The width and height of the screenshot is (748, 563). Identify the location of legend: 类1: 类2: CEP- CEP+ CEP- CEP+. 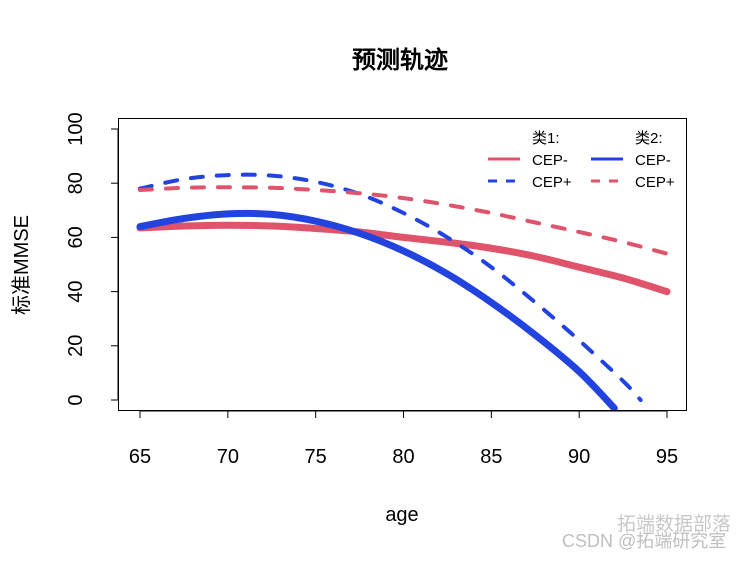
(581, 160).